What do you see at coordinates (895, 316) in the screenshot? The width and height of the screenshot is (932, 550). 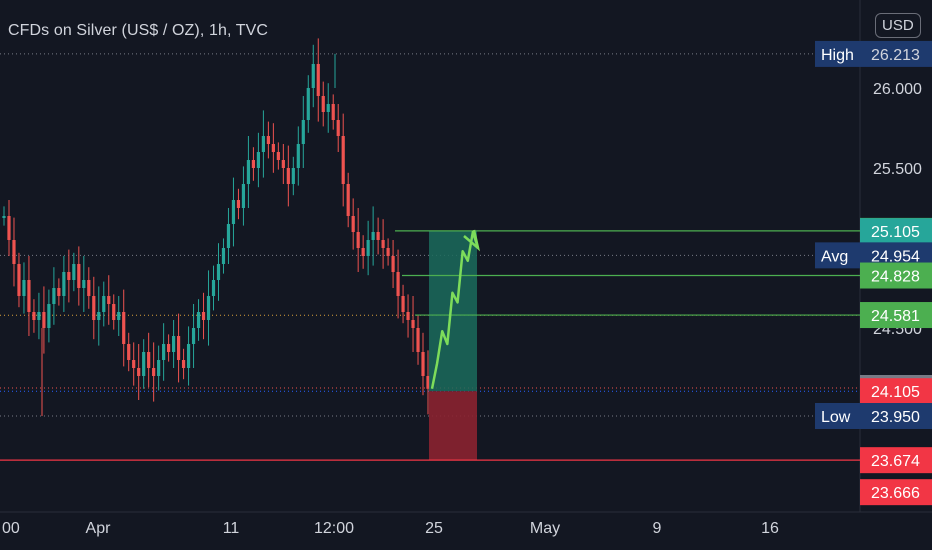 I see `tp1-badge-value: 24.581` at bounding box center [895, 316].